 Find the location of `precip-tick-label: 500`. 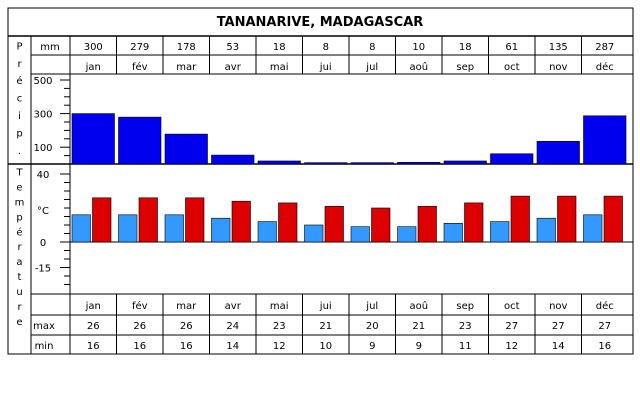

precip-tick-label: 500 is located at coordinates (42, 81).